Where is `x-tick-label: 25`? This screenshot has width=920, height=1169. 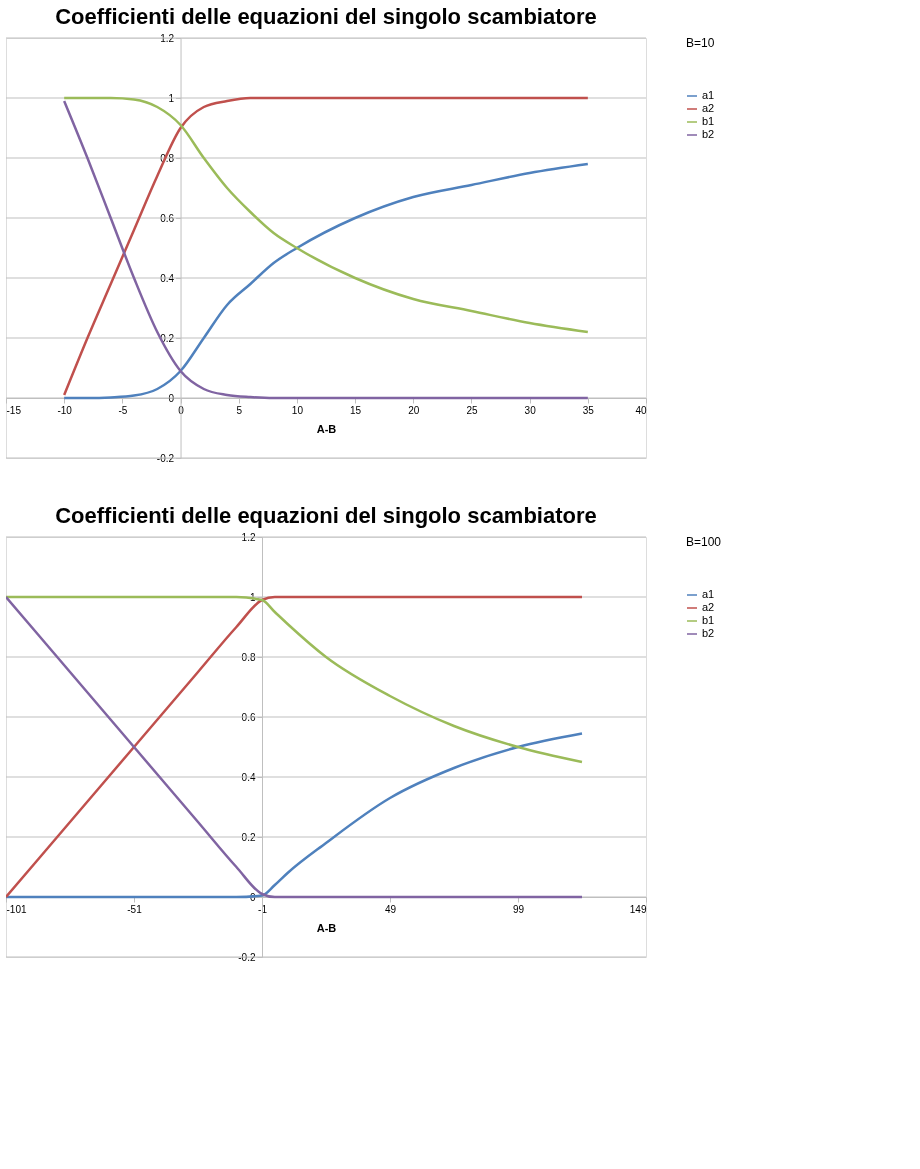 x-tick-label: 25 is located at coordinates (472, 410).